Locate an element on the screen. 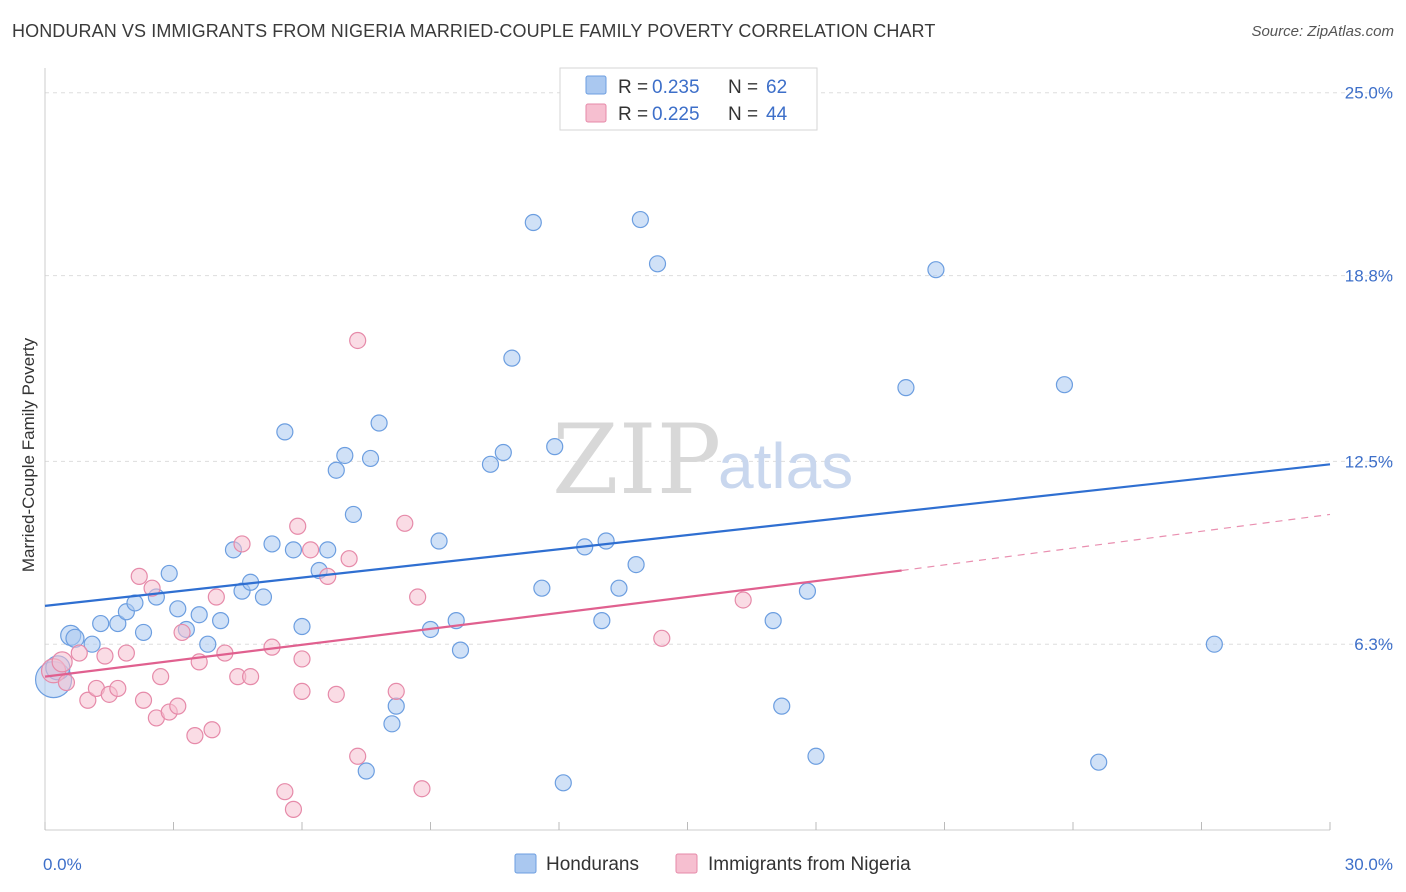  legend-n-label-0: N = is located at coordinates (743, 87).